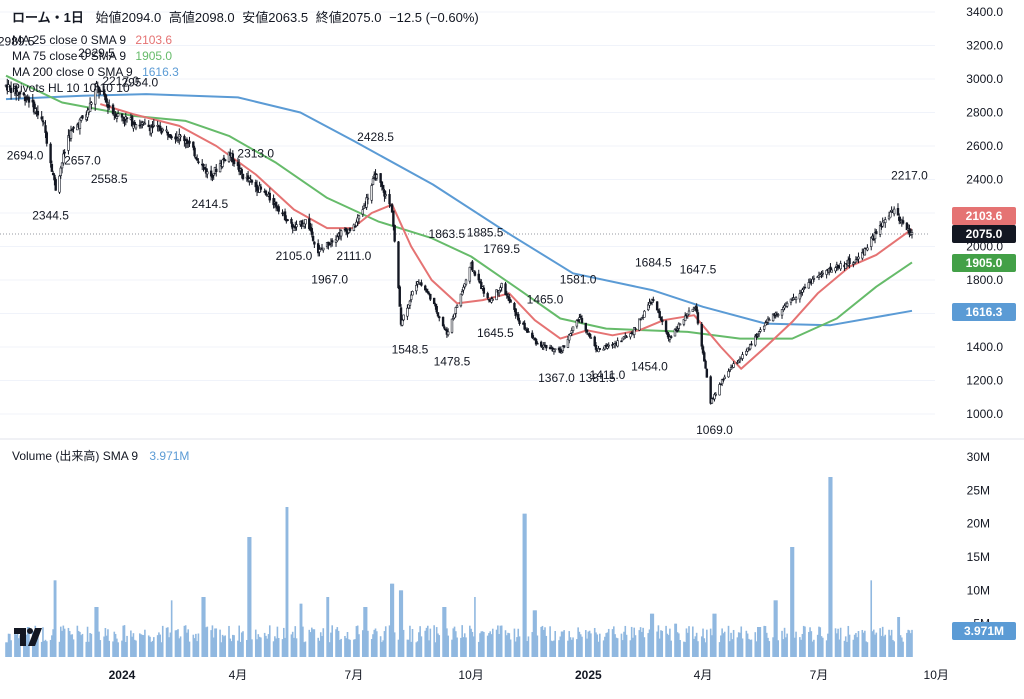 This screenshot has width=1024, height=699. Describe the element at coordinates (984, 631) in the screenshot. I see `volume-badge: 3.971M` at that location.